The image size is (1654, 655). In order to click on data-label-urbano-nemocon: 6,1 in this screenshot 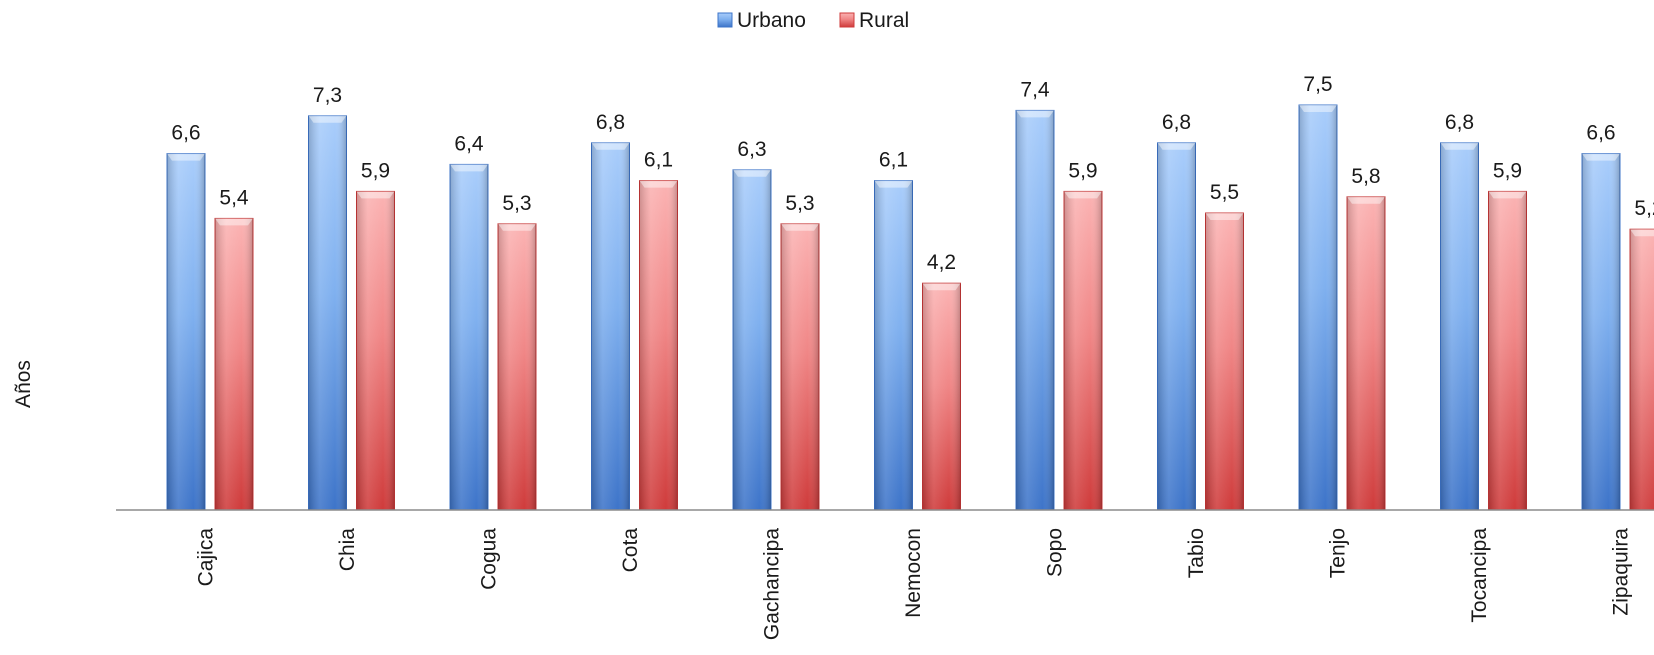, I will do `click(893, 160)`.